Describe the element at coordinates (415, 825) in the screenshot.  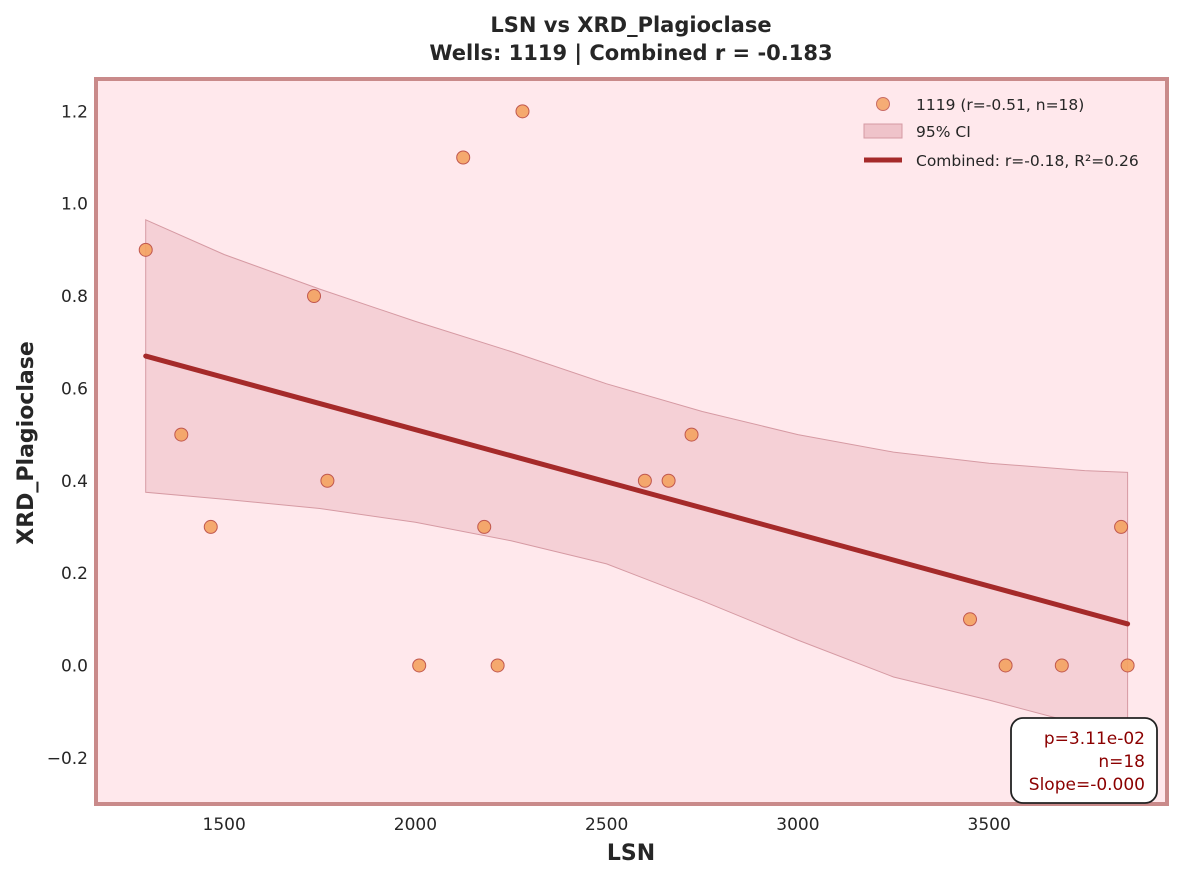
I see `x-tick-label: 2000` at that location.